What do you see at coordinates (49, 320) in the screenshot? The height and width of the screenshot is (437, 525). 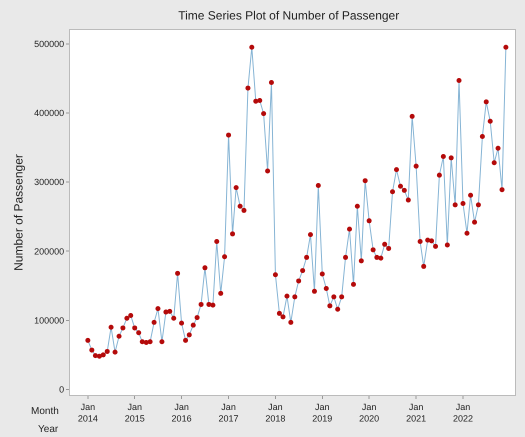 I see `y-tick-label: 100000` at bounding box center [49, 320].